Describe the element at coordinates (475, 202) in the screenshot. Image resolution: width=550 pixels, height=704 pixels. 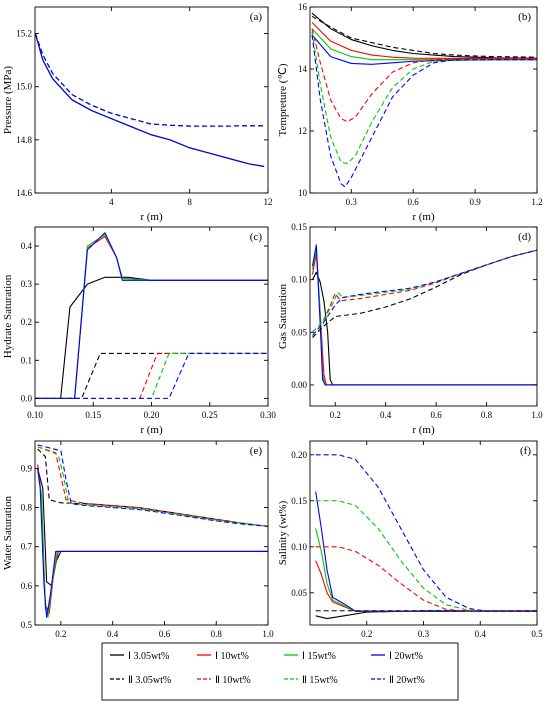
I see `x-tick-label: 0.9` at that location.